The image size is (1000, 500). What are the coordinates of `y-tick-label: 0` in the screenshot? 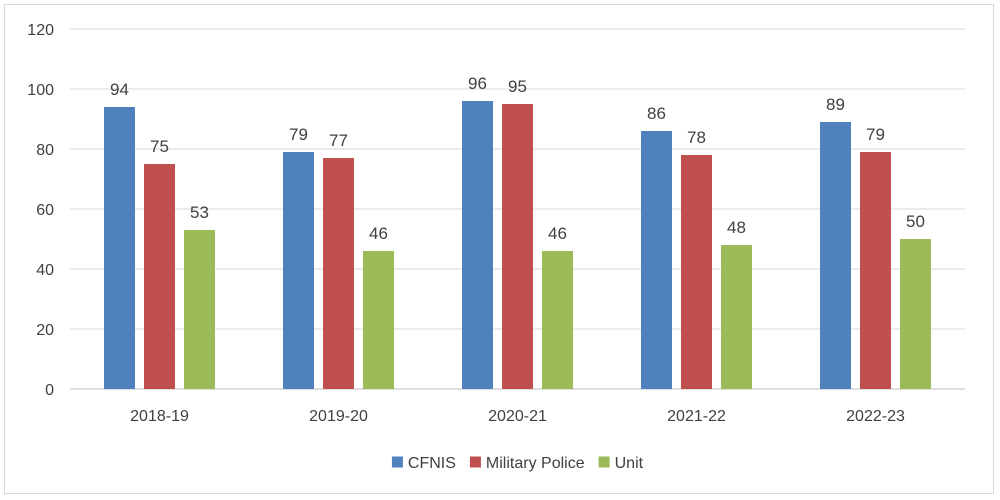 It's located at (49, 390).